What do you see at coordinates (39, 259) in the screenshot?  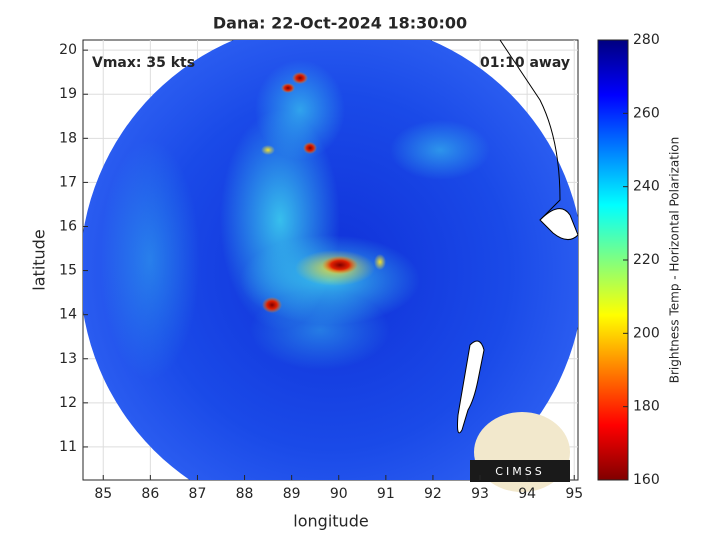 I see `y-axis-label: latitude` at bounding box center [39, 259].